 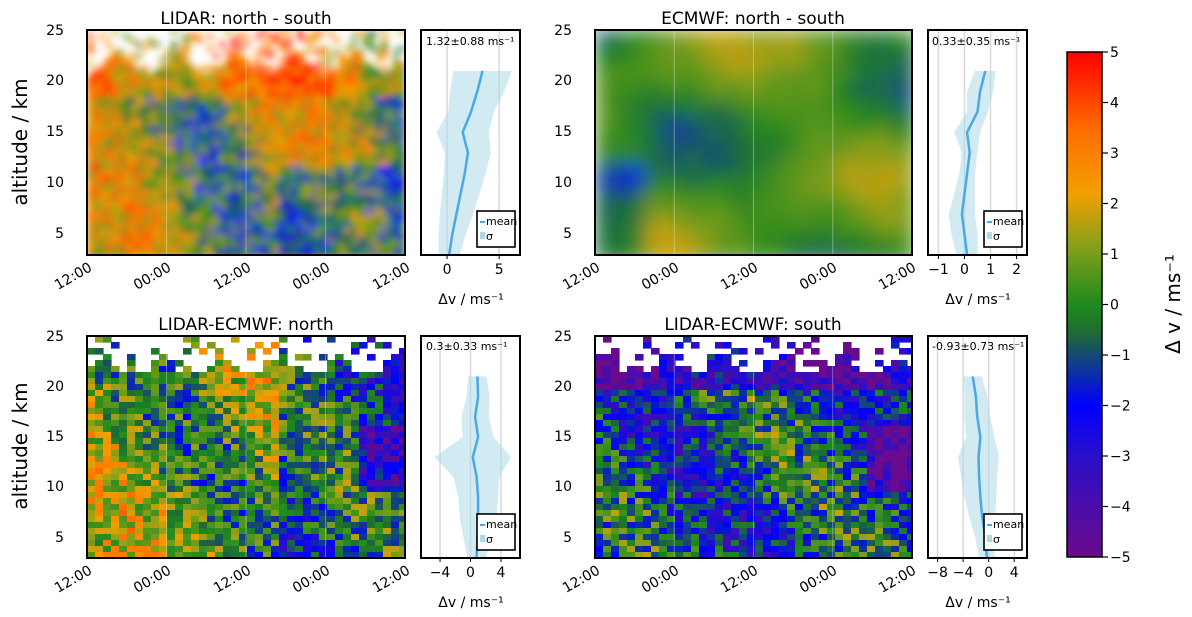 What do you see at coordinates (1114, 104) in the screenshot?
I see `colorbar-tick-label: 4` at bounding box center [1114, 104].